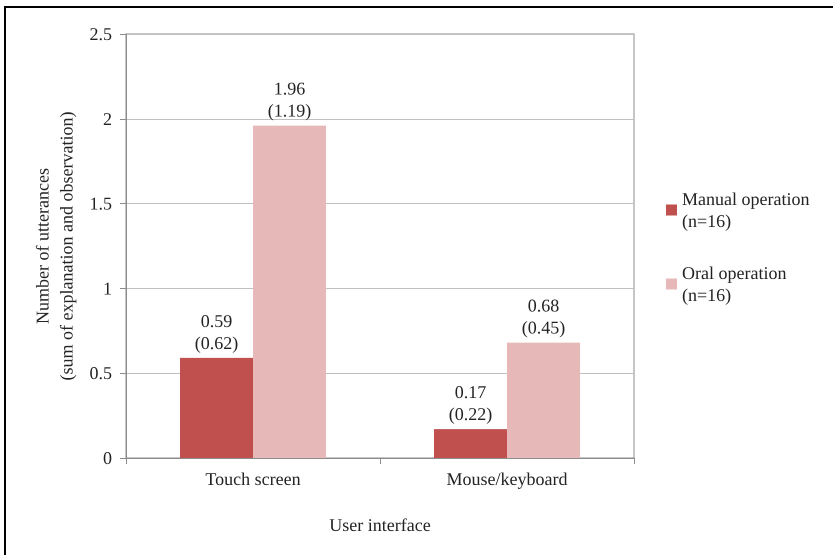 Image resolution: width=833 pixels, height=555 pixels. Describe the element at coordinates (101, 34) in the screenshot. I see `y-tick-label: 2.5` at that location.